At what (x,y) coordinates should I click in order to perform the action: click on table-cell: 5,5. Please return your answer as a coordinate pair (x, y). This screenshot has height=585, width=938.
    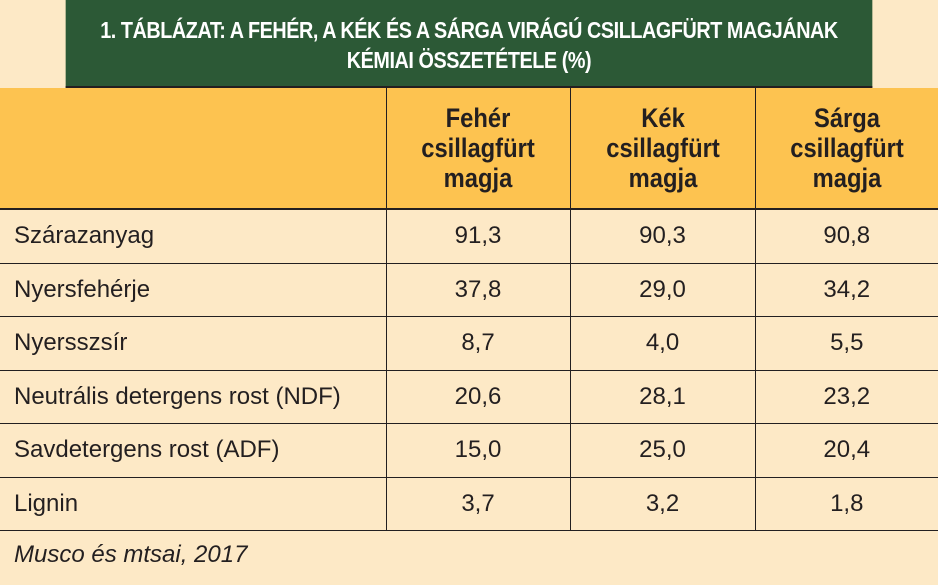
    Looking at the image, I should click on (846, 343).